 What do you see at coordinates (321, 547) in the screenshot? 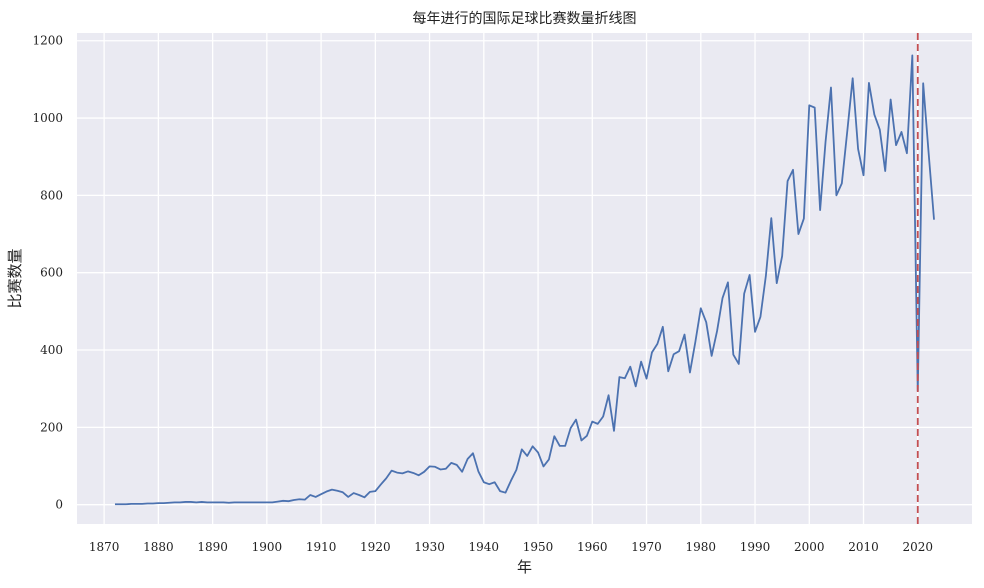
I see `x-tick-label: 1910` at bounding box center [321, 547].